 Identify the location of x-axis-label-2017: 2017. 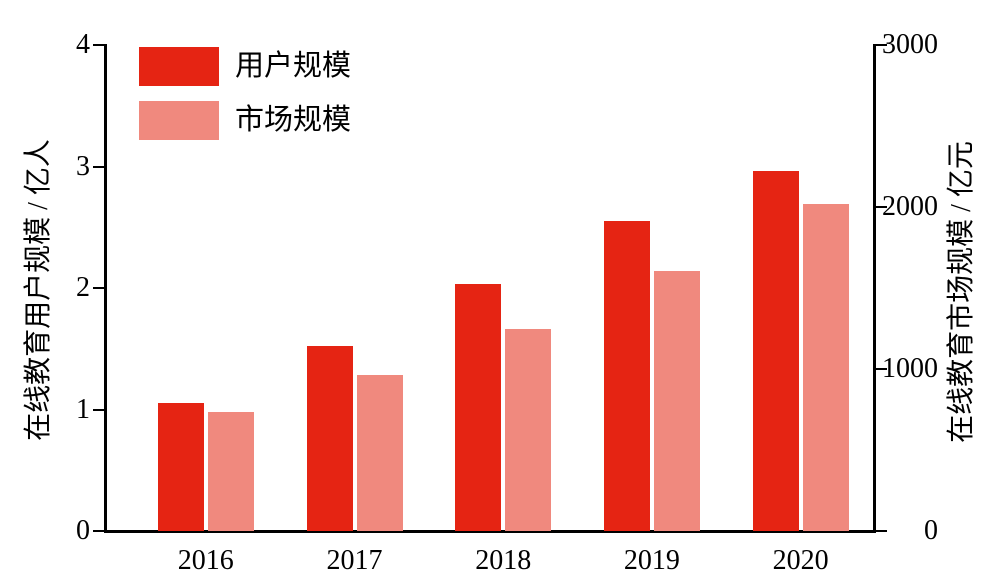
(354, 560).